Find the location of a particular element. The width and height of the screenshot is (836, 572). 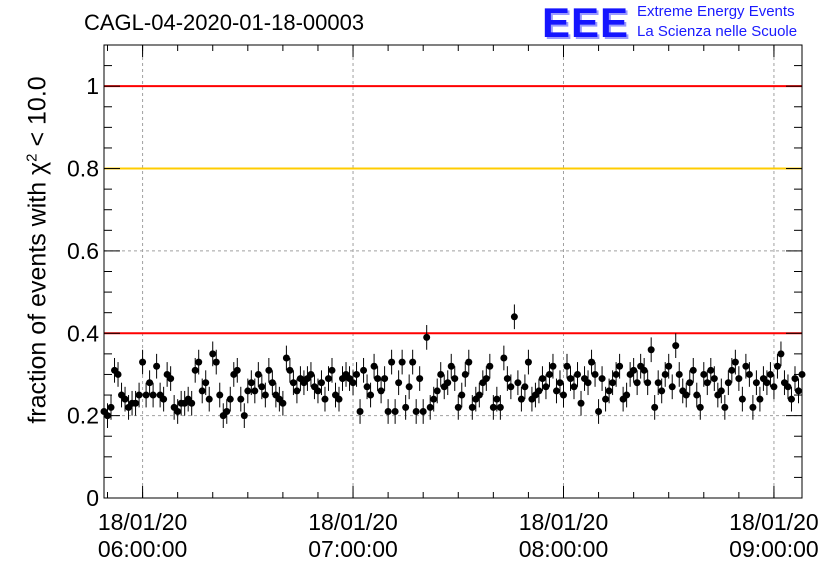

x-tick-label-time: 06:00:00 is located at coordinates (143, 549).